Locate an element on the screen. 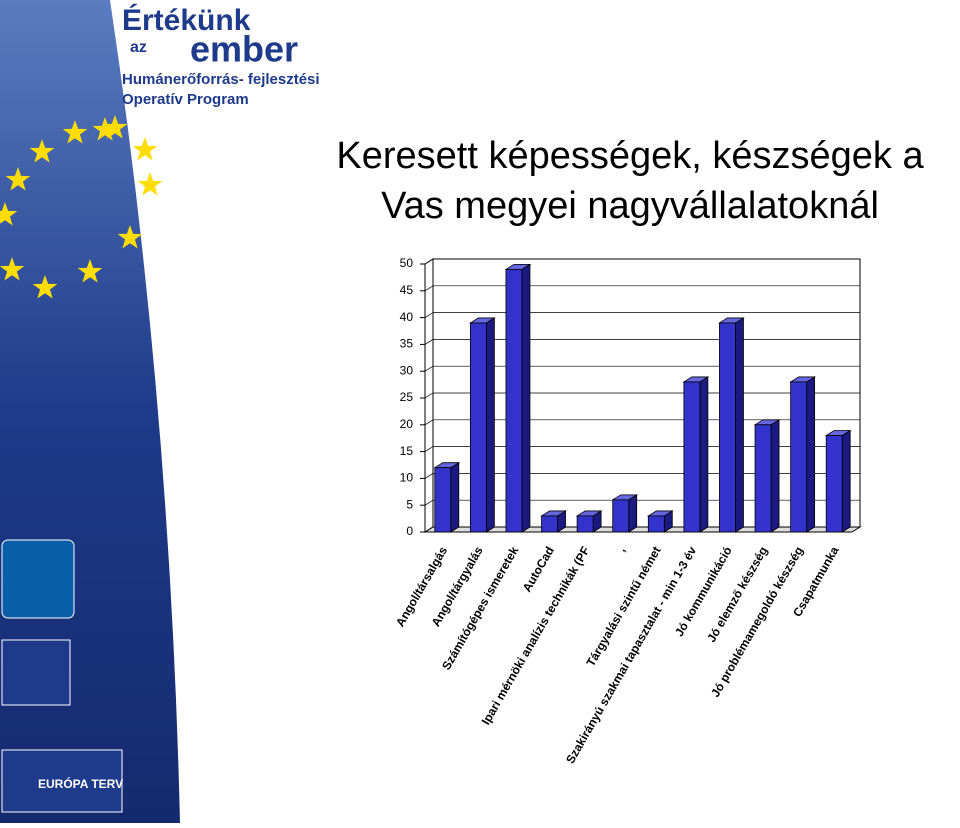 This screenshot has width=960, height=828. logo-text: Operatív Program is located at coordinates (185, 99).